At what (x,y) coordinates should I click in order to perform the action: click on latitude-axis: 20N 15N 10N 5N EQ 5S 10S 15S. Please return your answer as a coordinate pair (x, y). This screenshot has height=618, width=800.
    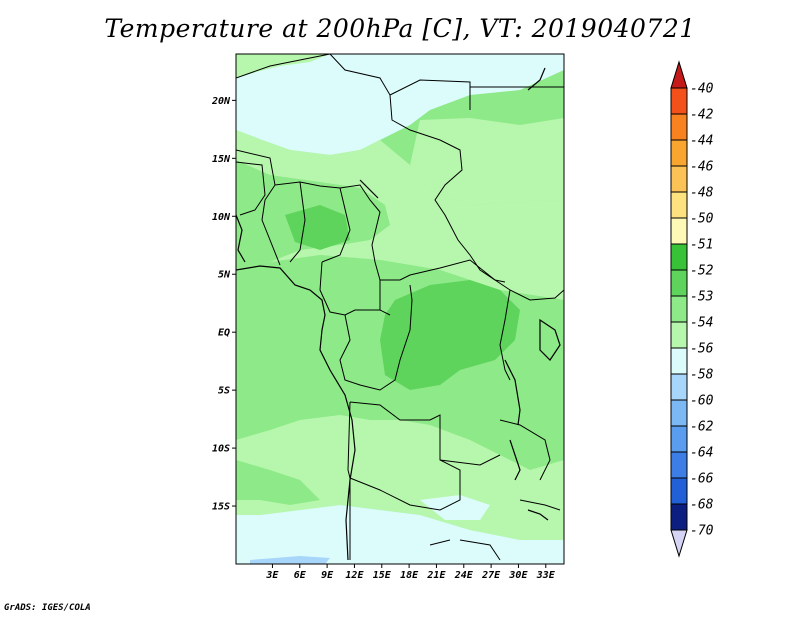
    Looking at the image, I should click on (223, 304).